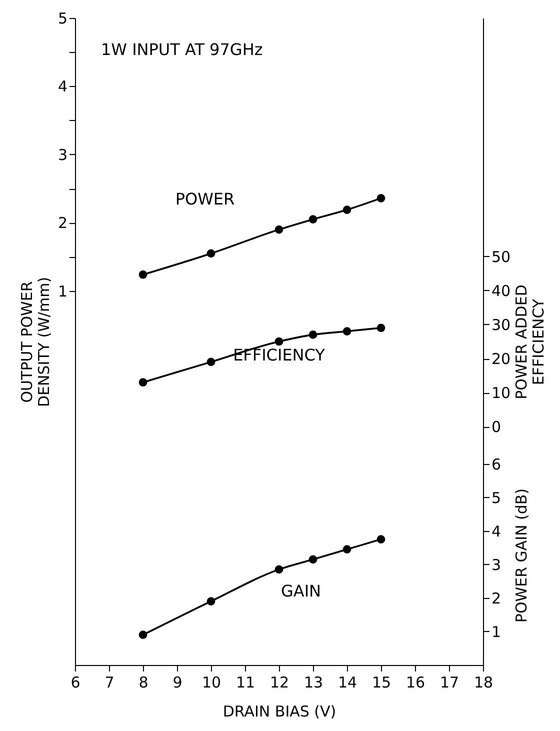 This screenshot has height=731, width=560. Describe the element at coordinates (521, 555) in the screenshot. I see `y3-axis-title: POWER GAIN (dB)` at that location.